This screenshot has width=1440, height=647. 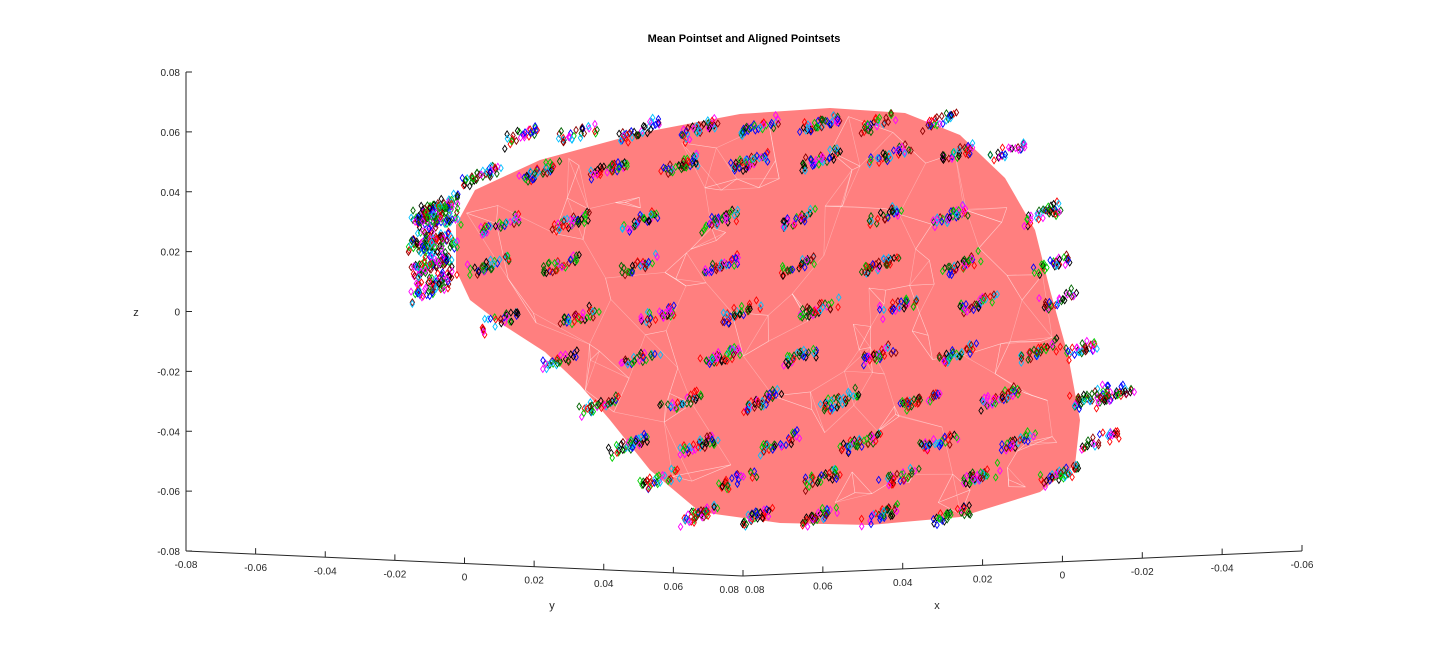 I want to click on x-axis-label: x, so click(x=937, y=606).